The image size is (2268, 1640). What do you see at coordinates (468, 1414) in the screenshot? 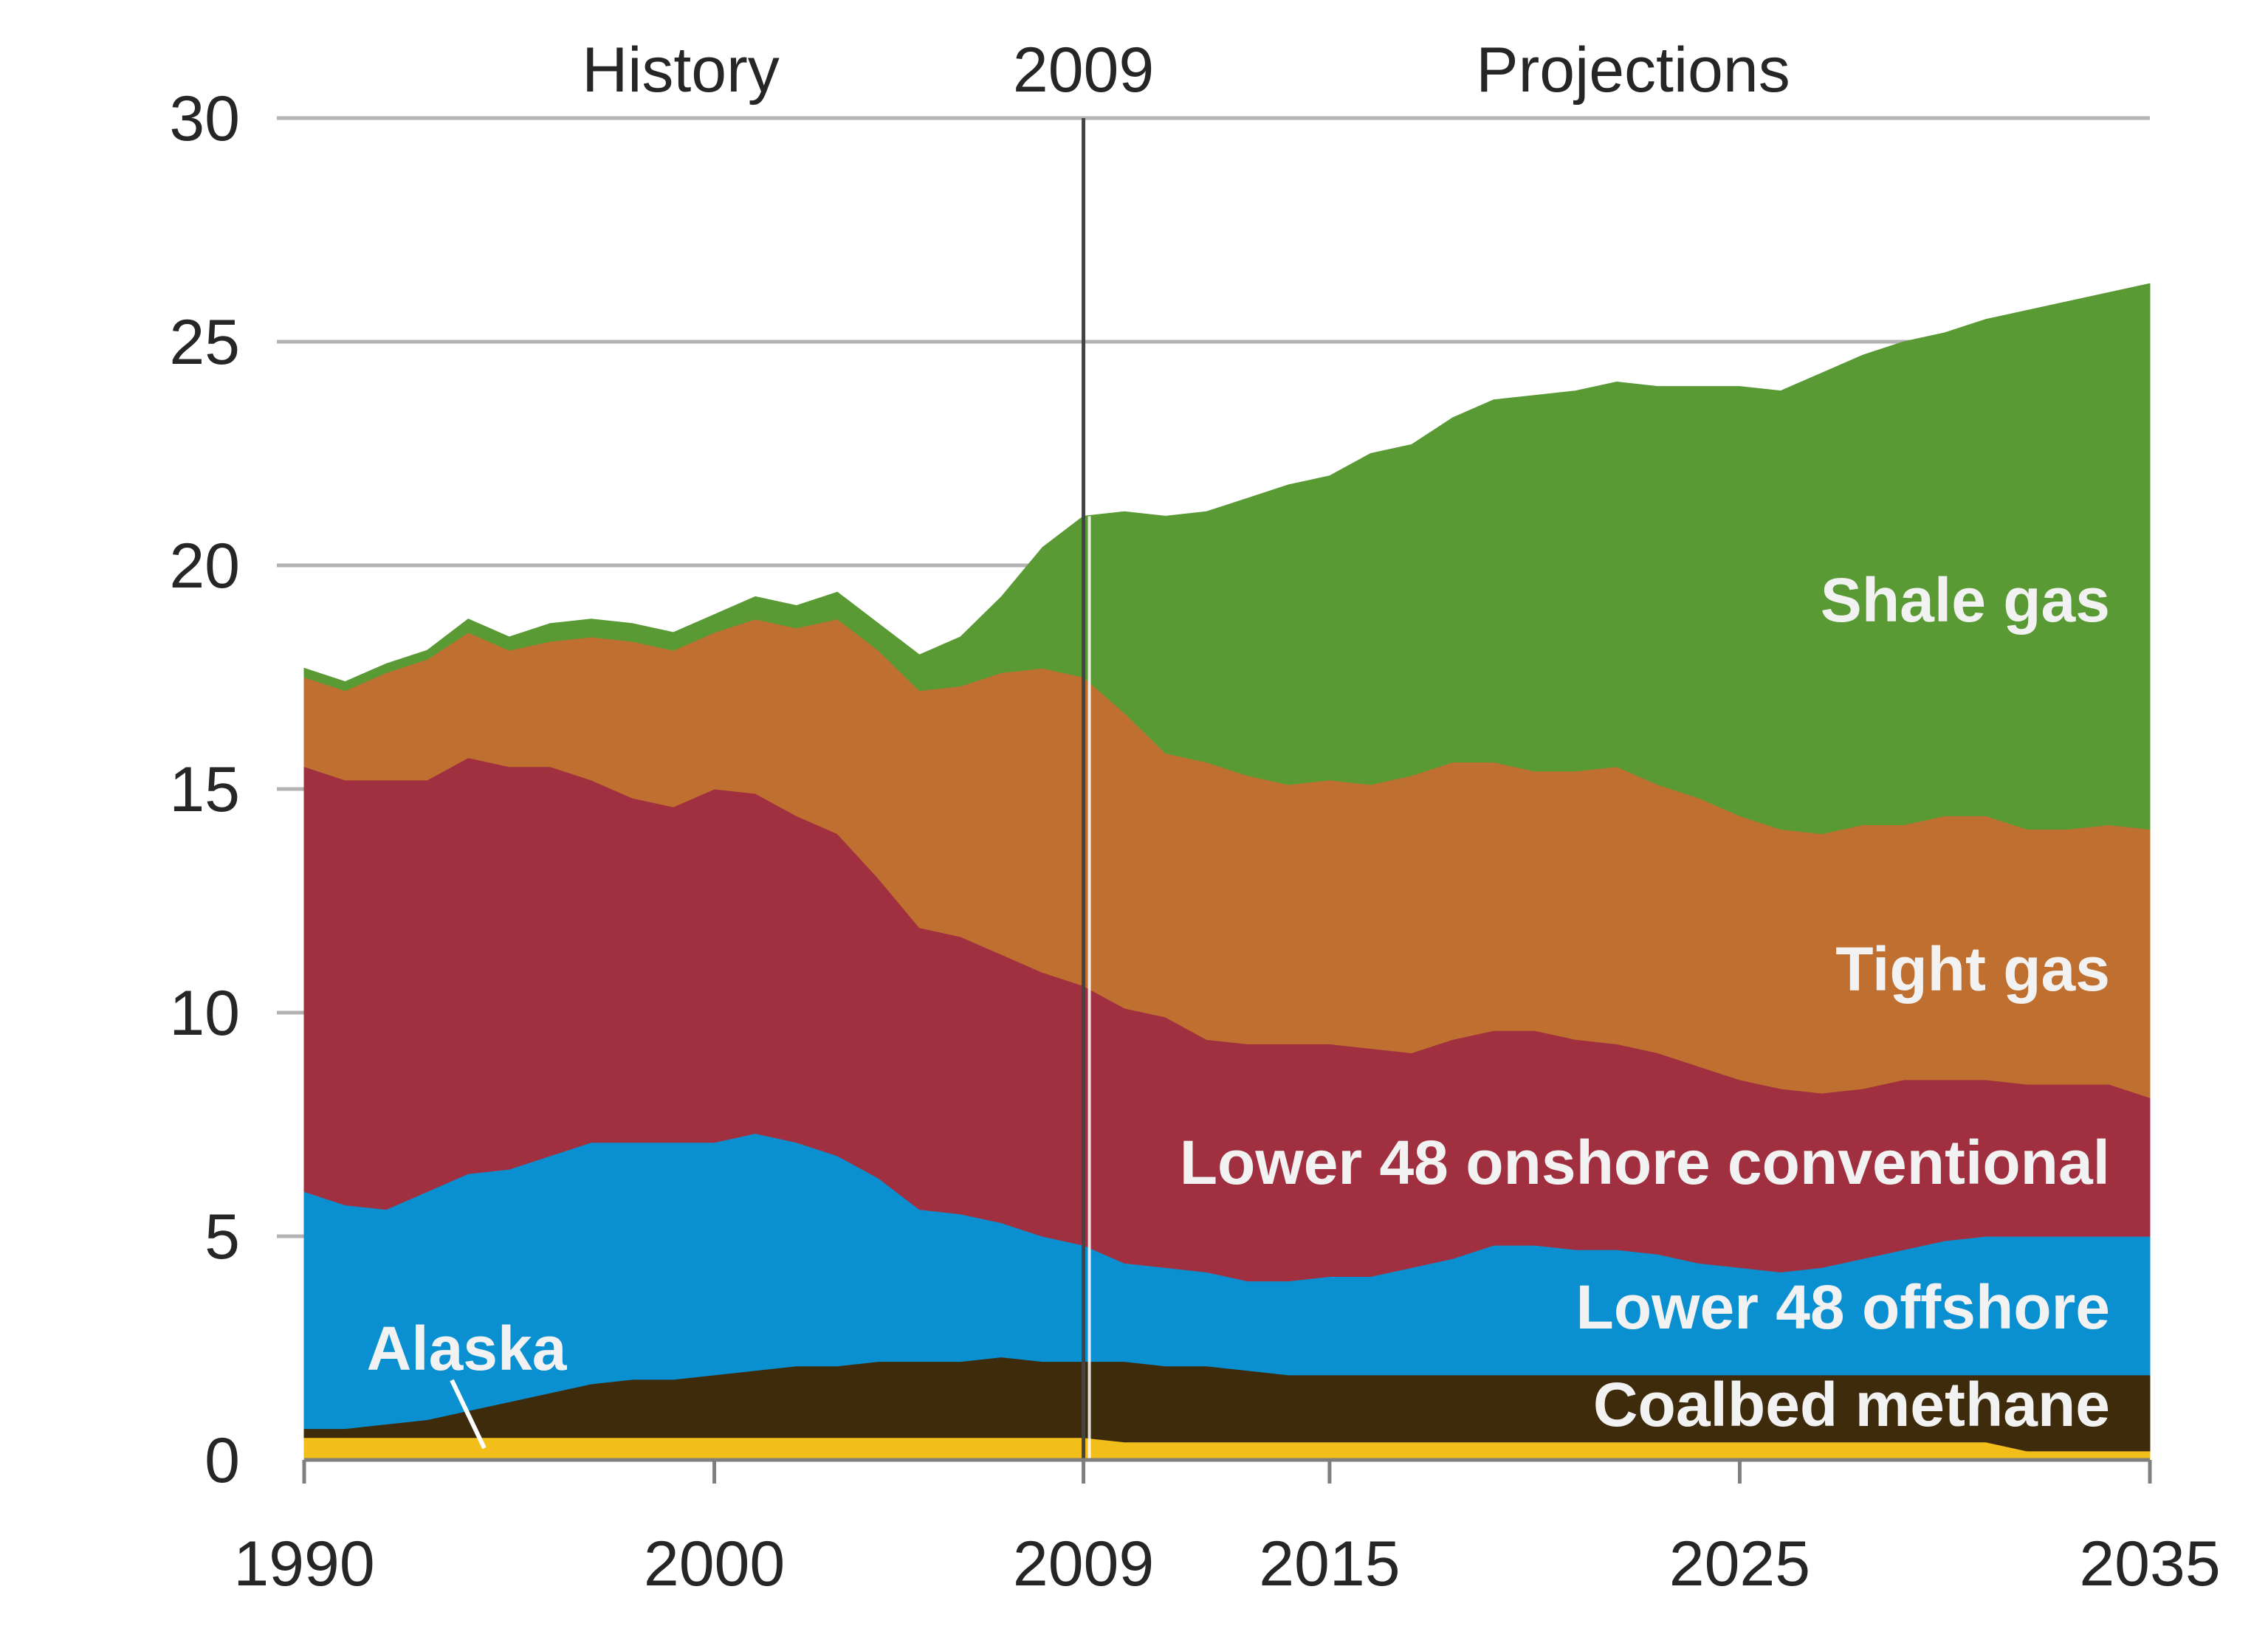
I see `alaska-leader-line` at bounding box center [468, 1414].